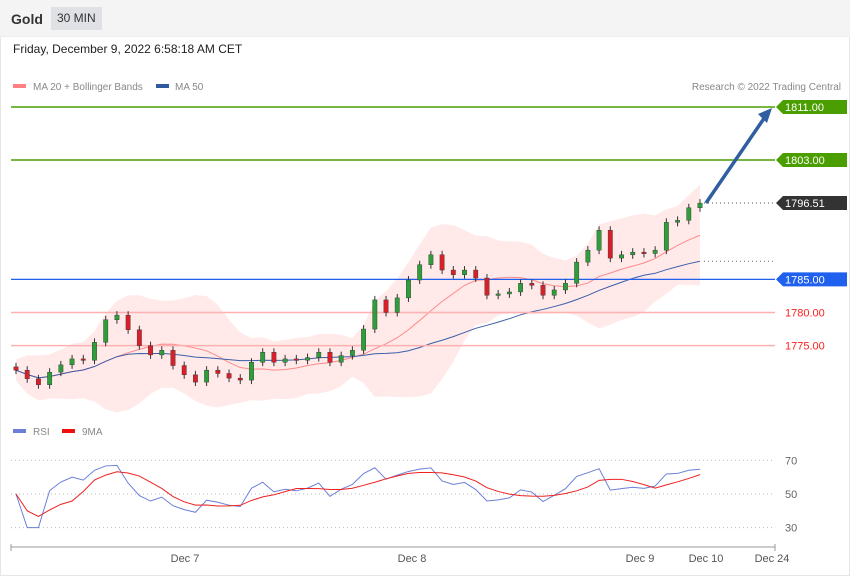 This screenshot has width=850, height=576. What do you see at coordinates (27, 19) in the screenshot?
I see `instrument-title: Gold` at bounding box center [27, 19].